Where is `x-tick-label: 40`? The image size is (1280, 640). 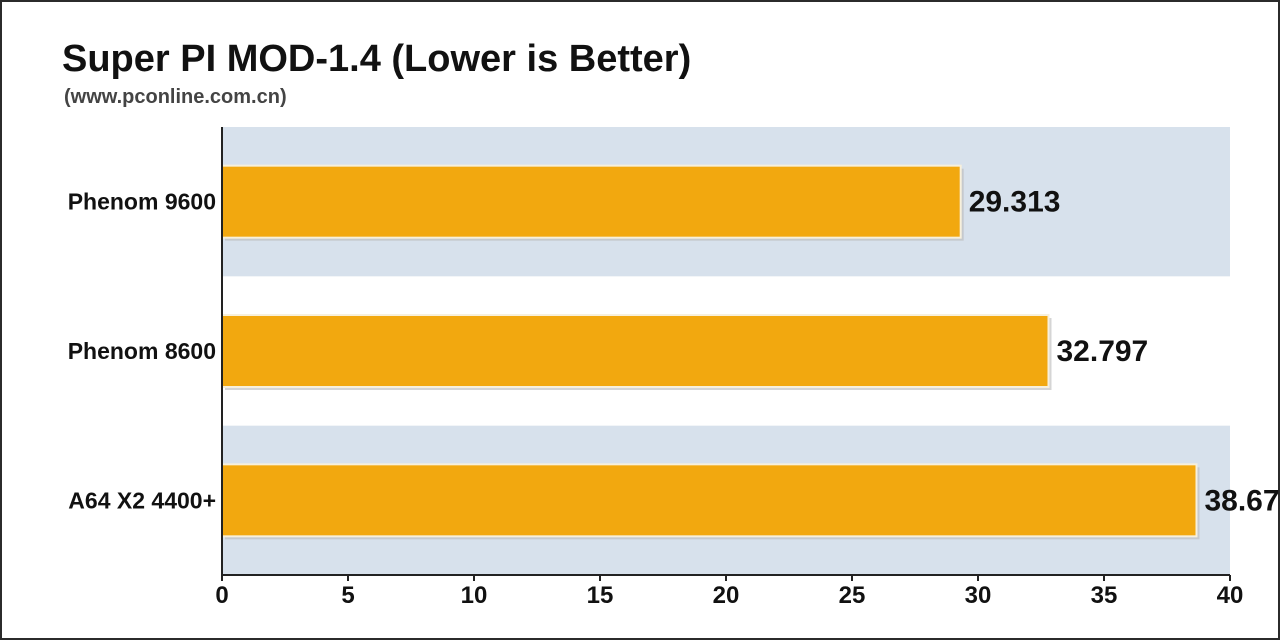 x-tick-label: 40 is located at coordinates (1230, 595).